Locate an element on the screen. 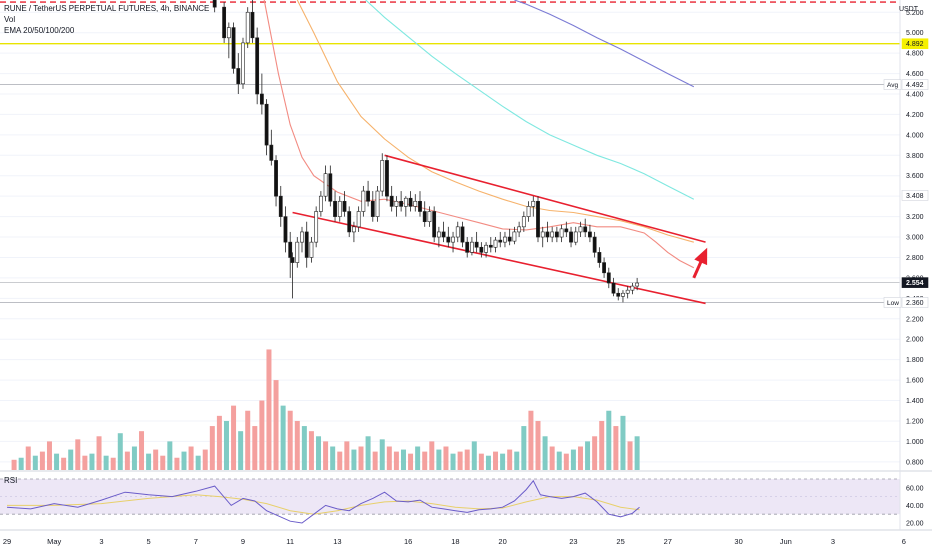  price-tick-label: 1.000 is located at coordinates (915, 442).